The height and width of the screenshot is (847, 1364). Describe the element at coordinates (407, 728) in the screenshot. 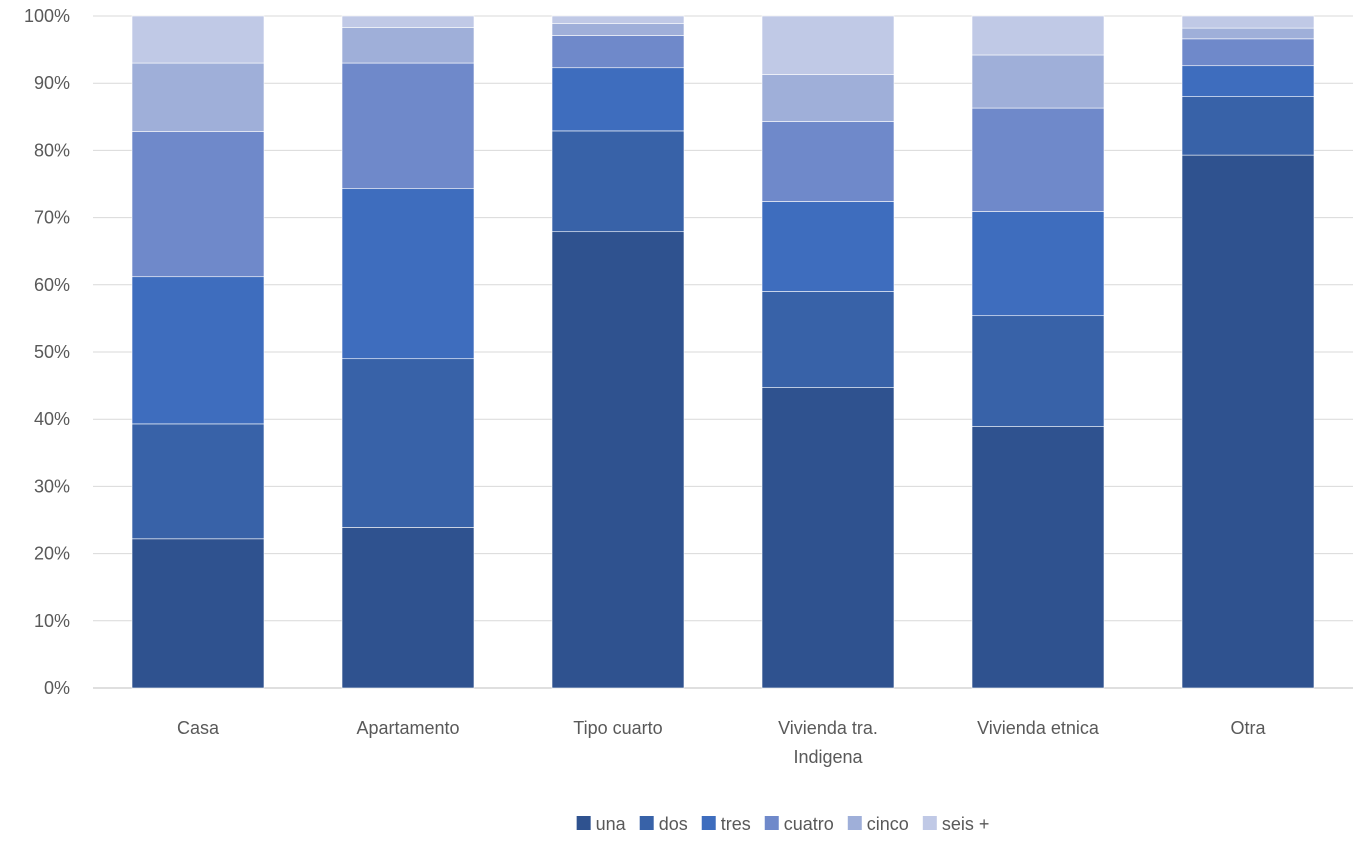

I see `x-category-label: Apartamento` at that location.